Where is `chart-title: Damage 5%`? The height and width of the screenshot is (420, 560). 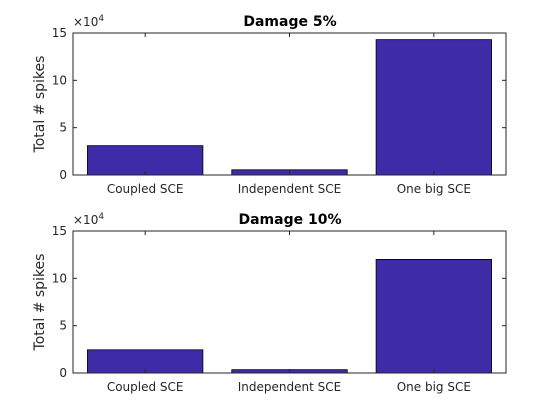
chart-title: Damage 5% is located at coordinates (289, 22).